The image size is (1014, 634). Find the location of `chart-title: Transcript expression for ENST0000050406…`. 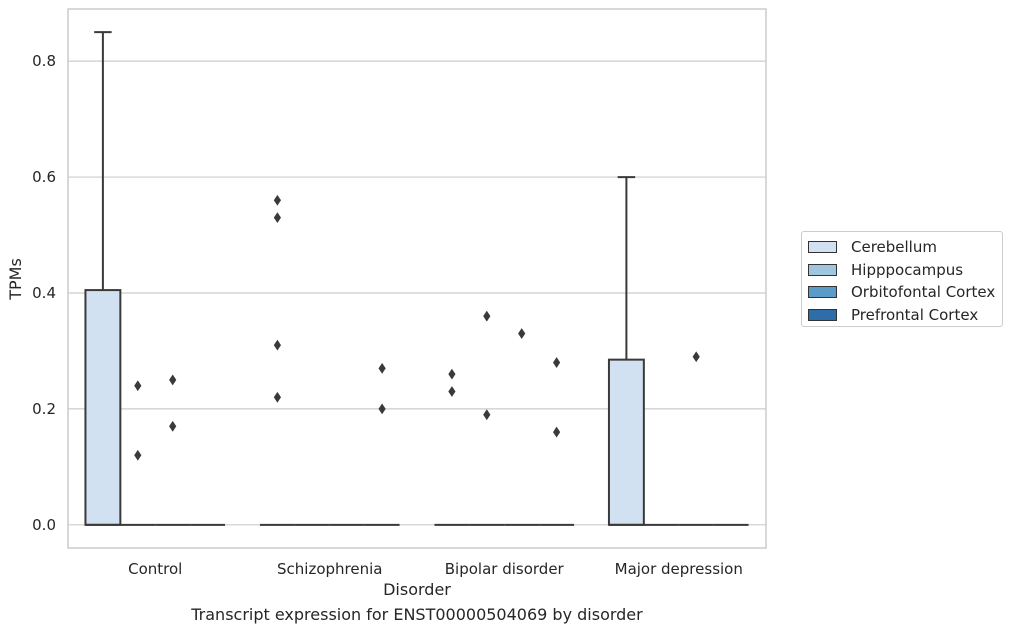

chart-title: Transcript expression for ENST0000050406… is located at coordinates (417, 614).